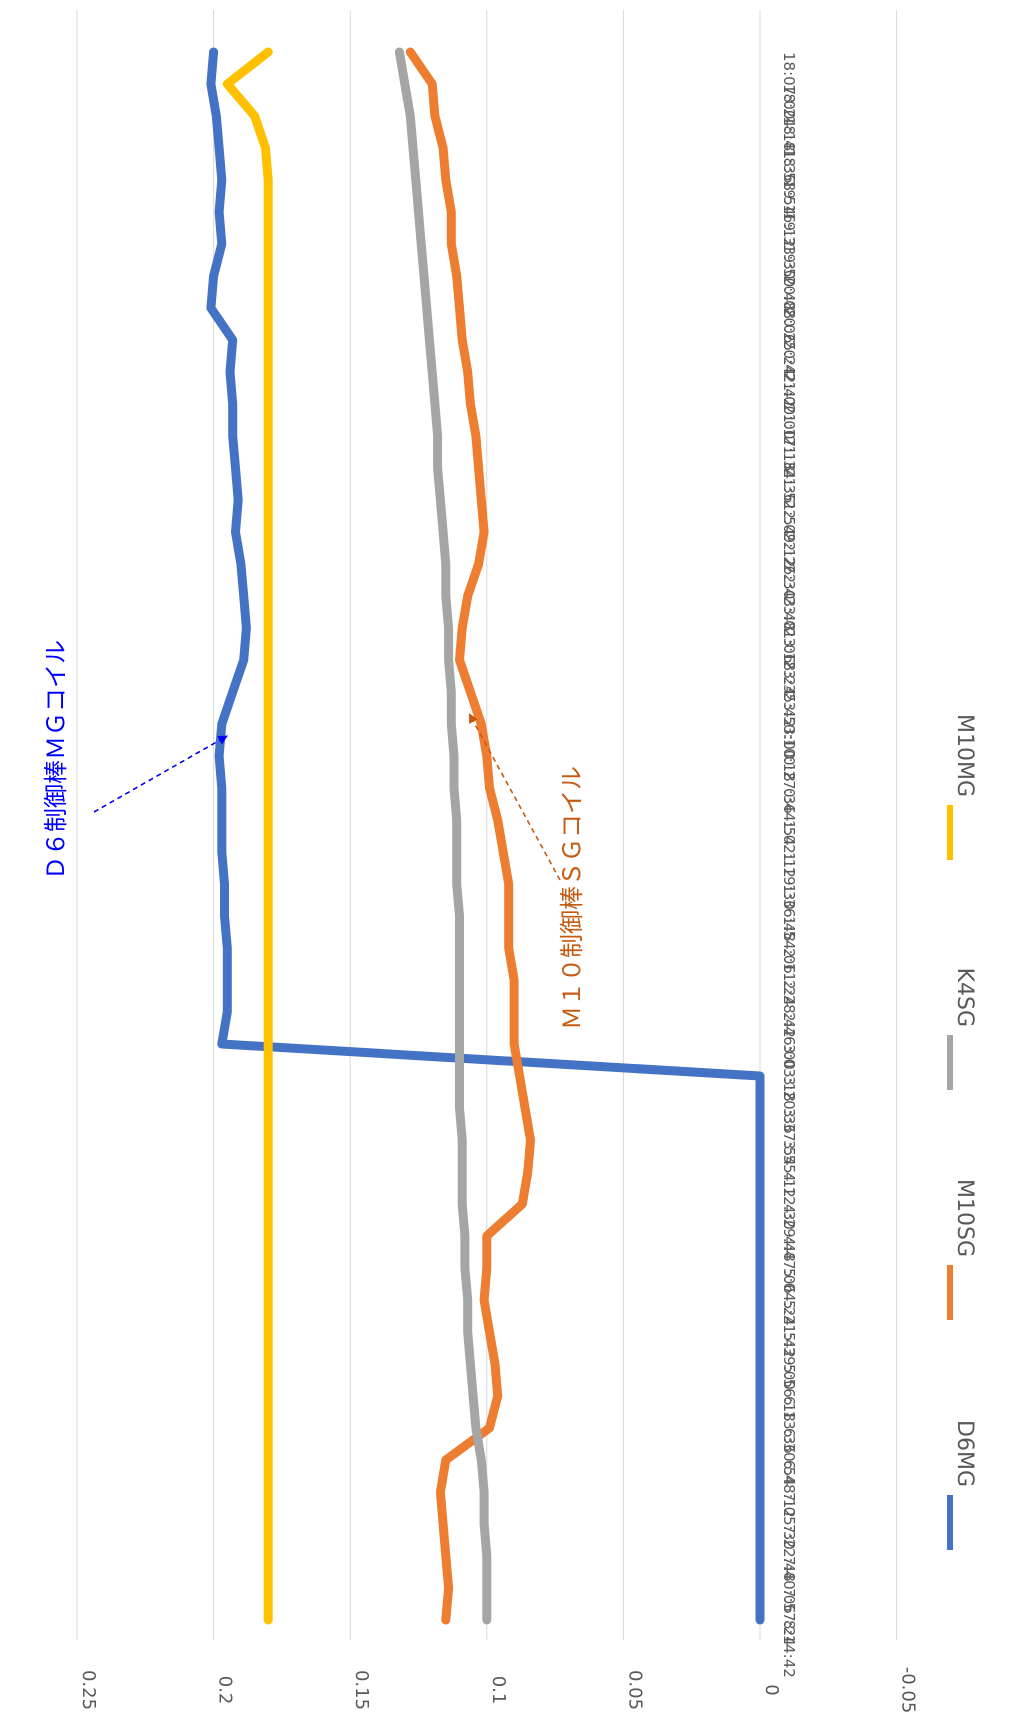 This screenshot has width=1025, height=1727. What do you see at coordinates (789, 341) in the screenshot?
I see `x-tick-label: 20:25:24` at bounding box center [789, 341].